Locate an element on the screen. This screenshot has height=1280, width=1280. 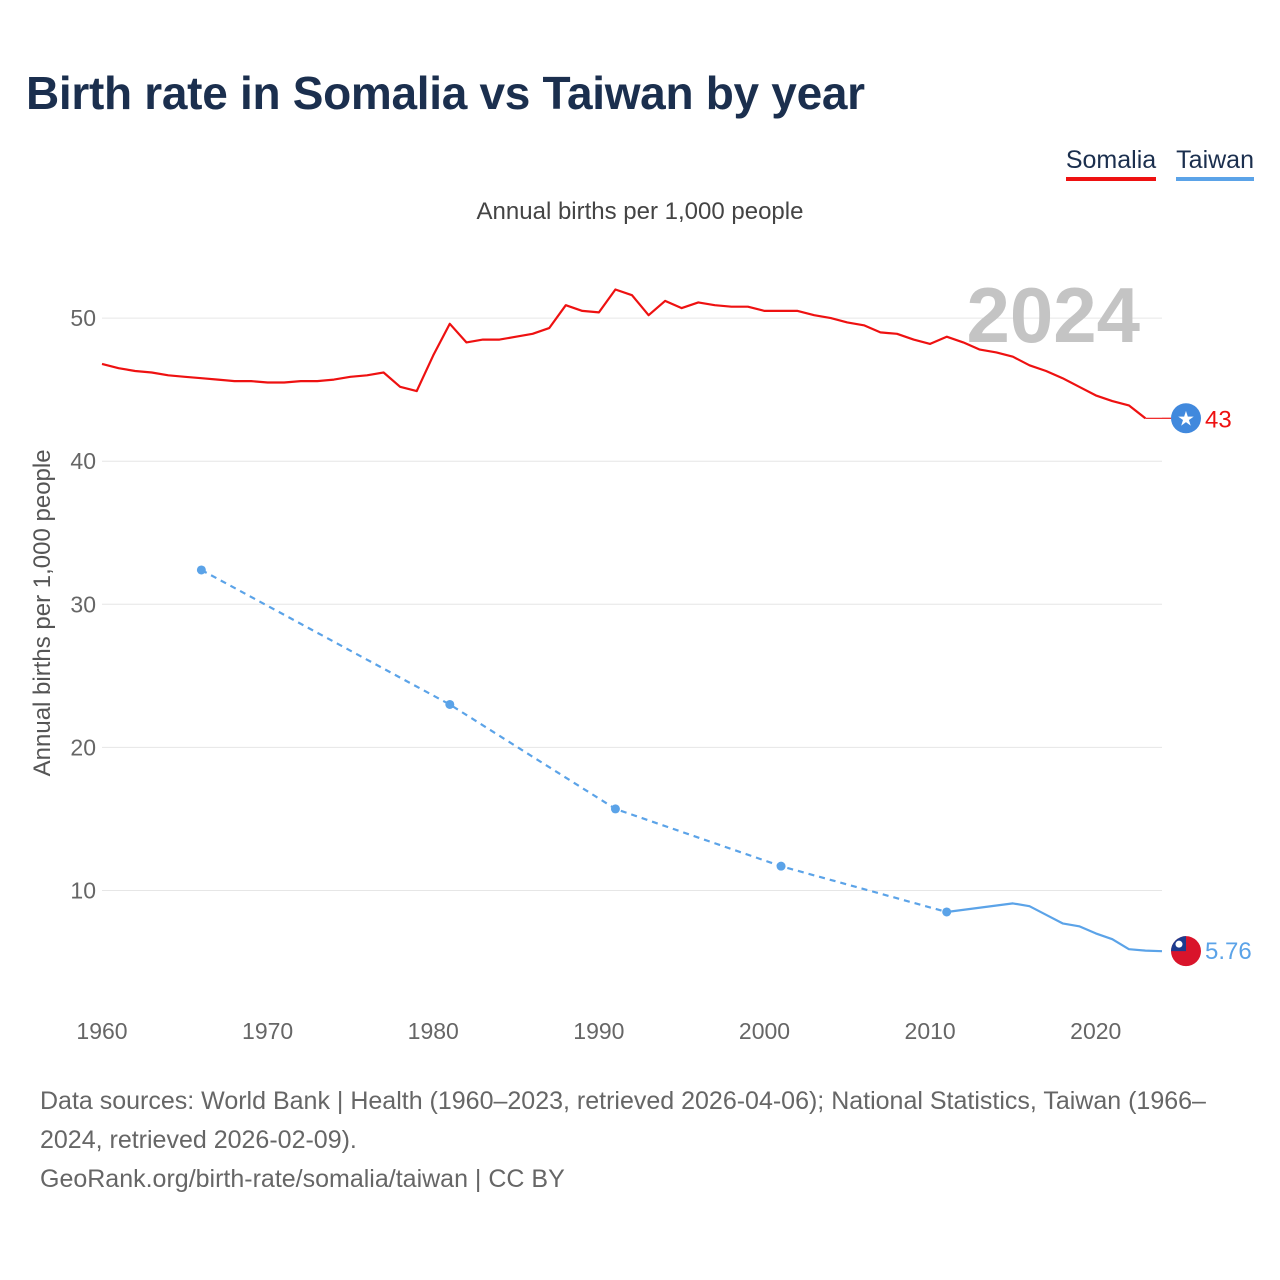
legend-item-taiwan: Taiwan is located at coordinates (1215, 163).